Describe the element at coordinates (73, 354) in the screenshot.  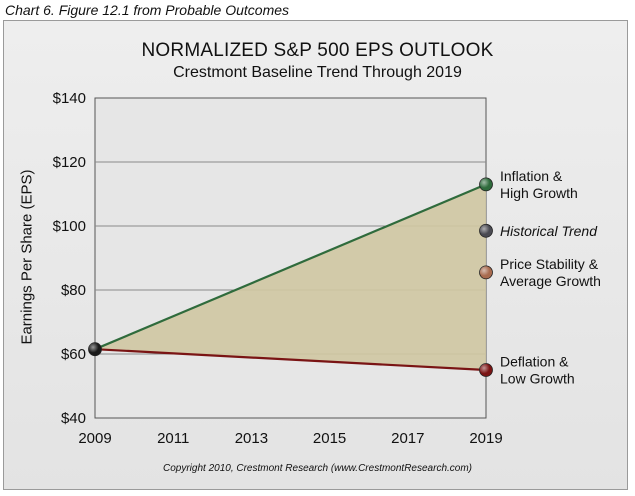
I see `y-tick-label: $60` at that location.